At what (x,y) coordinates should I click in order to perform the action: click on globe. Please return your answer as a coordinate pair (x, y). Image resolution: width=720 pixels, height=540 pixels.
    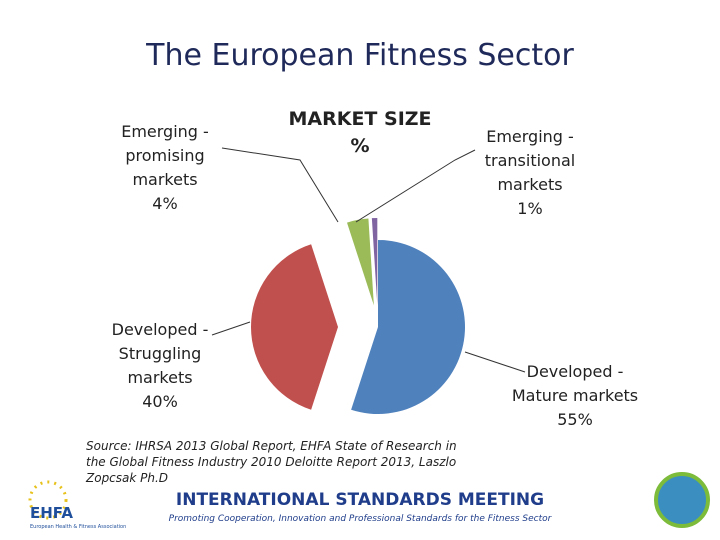
    Looking at the image, I should click on (682, 500).